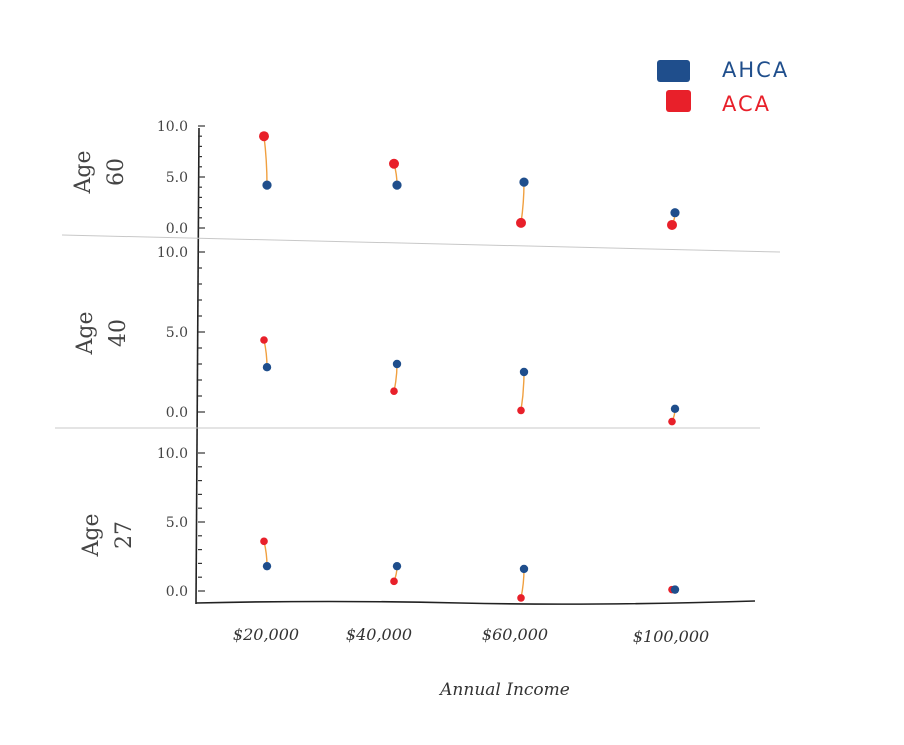  Describe the element at coordinates (746, 104) in the screenshot. I see `legend-label-aca: ACA` at that location.